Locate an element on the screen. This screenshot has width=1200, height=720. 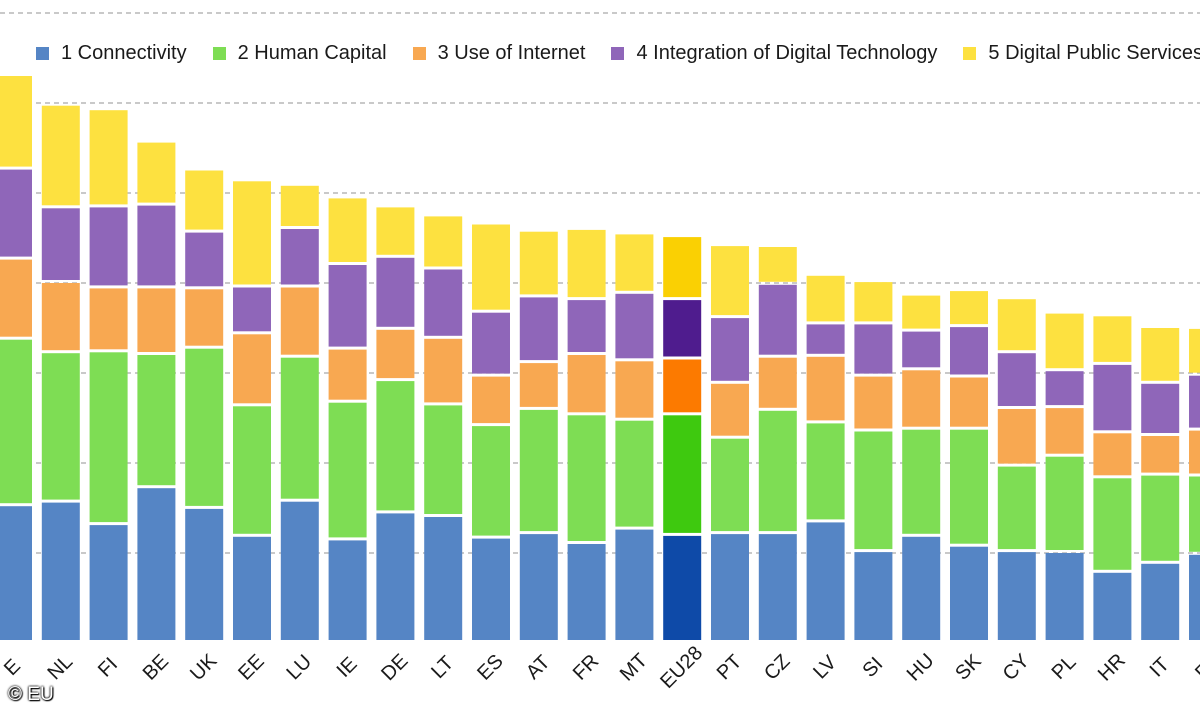
legend-label: 3 Use of Internet is located at coordinates (511, 53).